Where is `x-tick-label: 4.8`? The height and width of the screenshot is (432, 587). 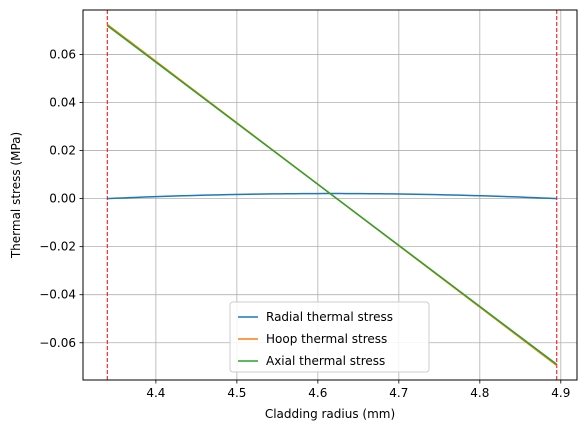
x-tick-label: 4.8 is located at coordinates (479, 393).